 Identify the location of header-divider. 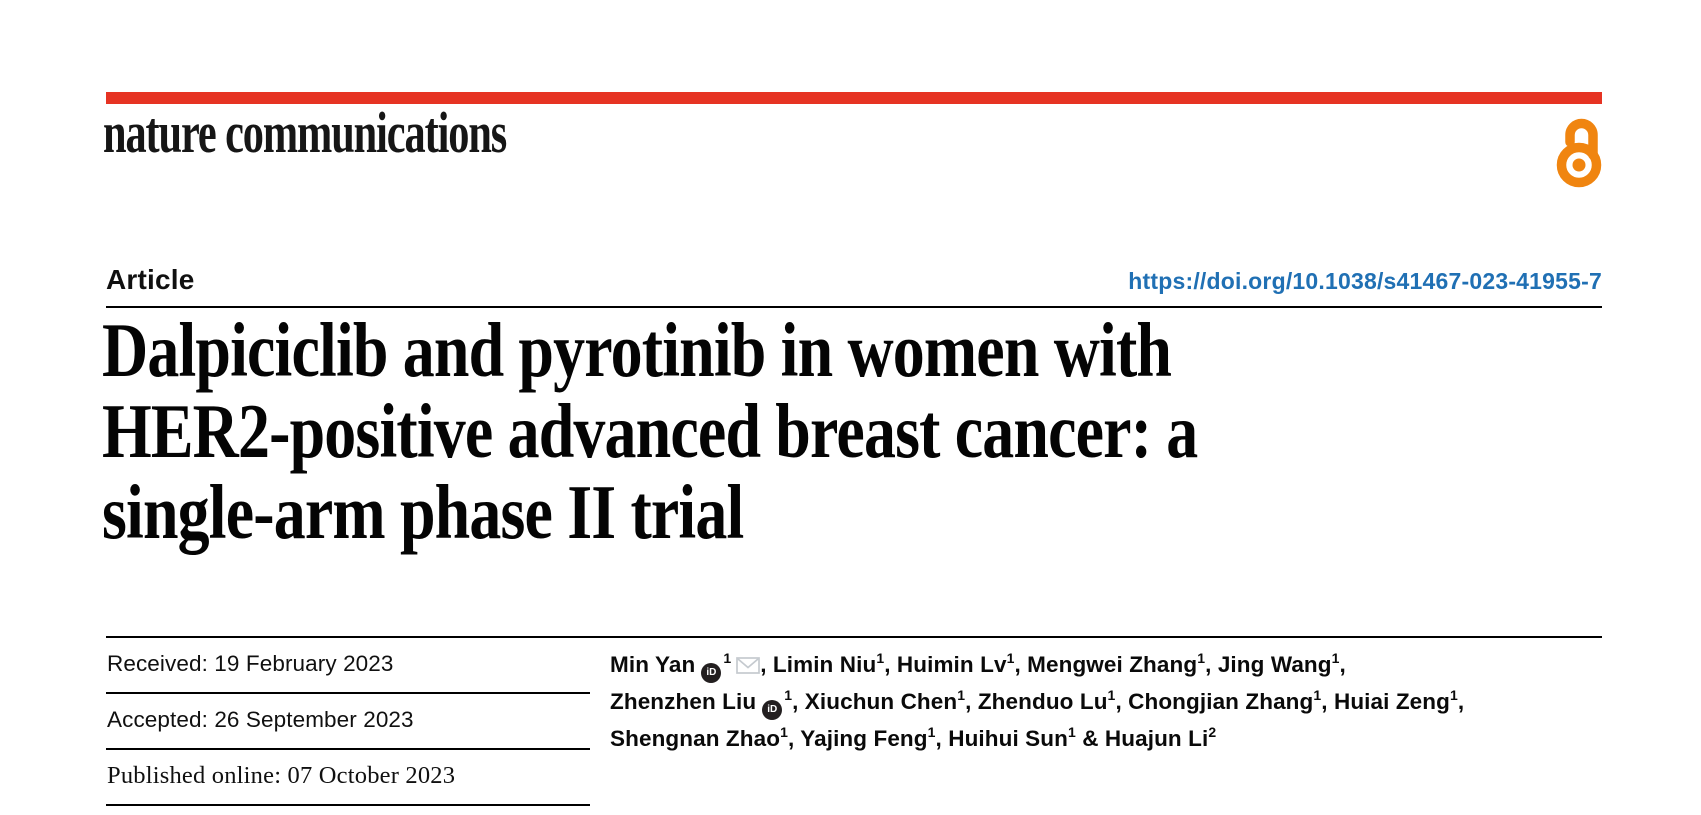
(854, 307).